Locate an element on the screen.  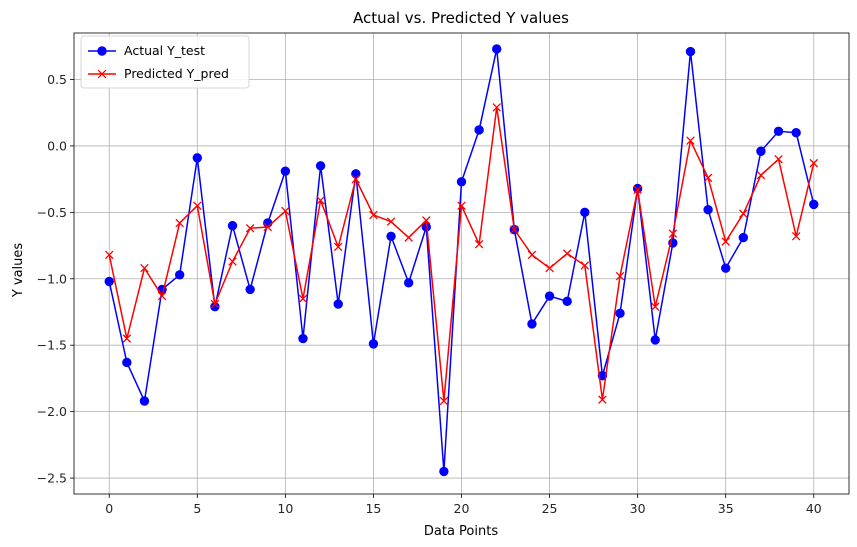
y-axis-title: Y values is located at coordinates (18, 271).